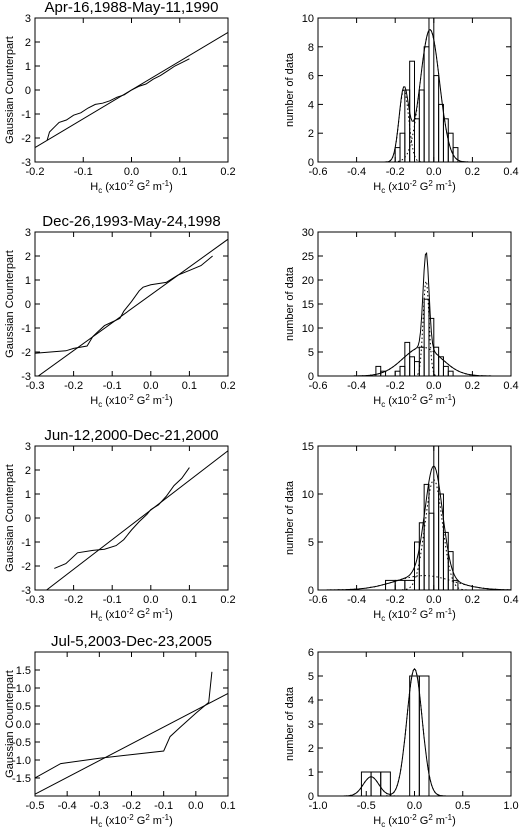  Describe the element at coordinates (510, 172) in the screenshot. I see `x-tick-label: 0.4` at that location.